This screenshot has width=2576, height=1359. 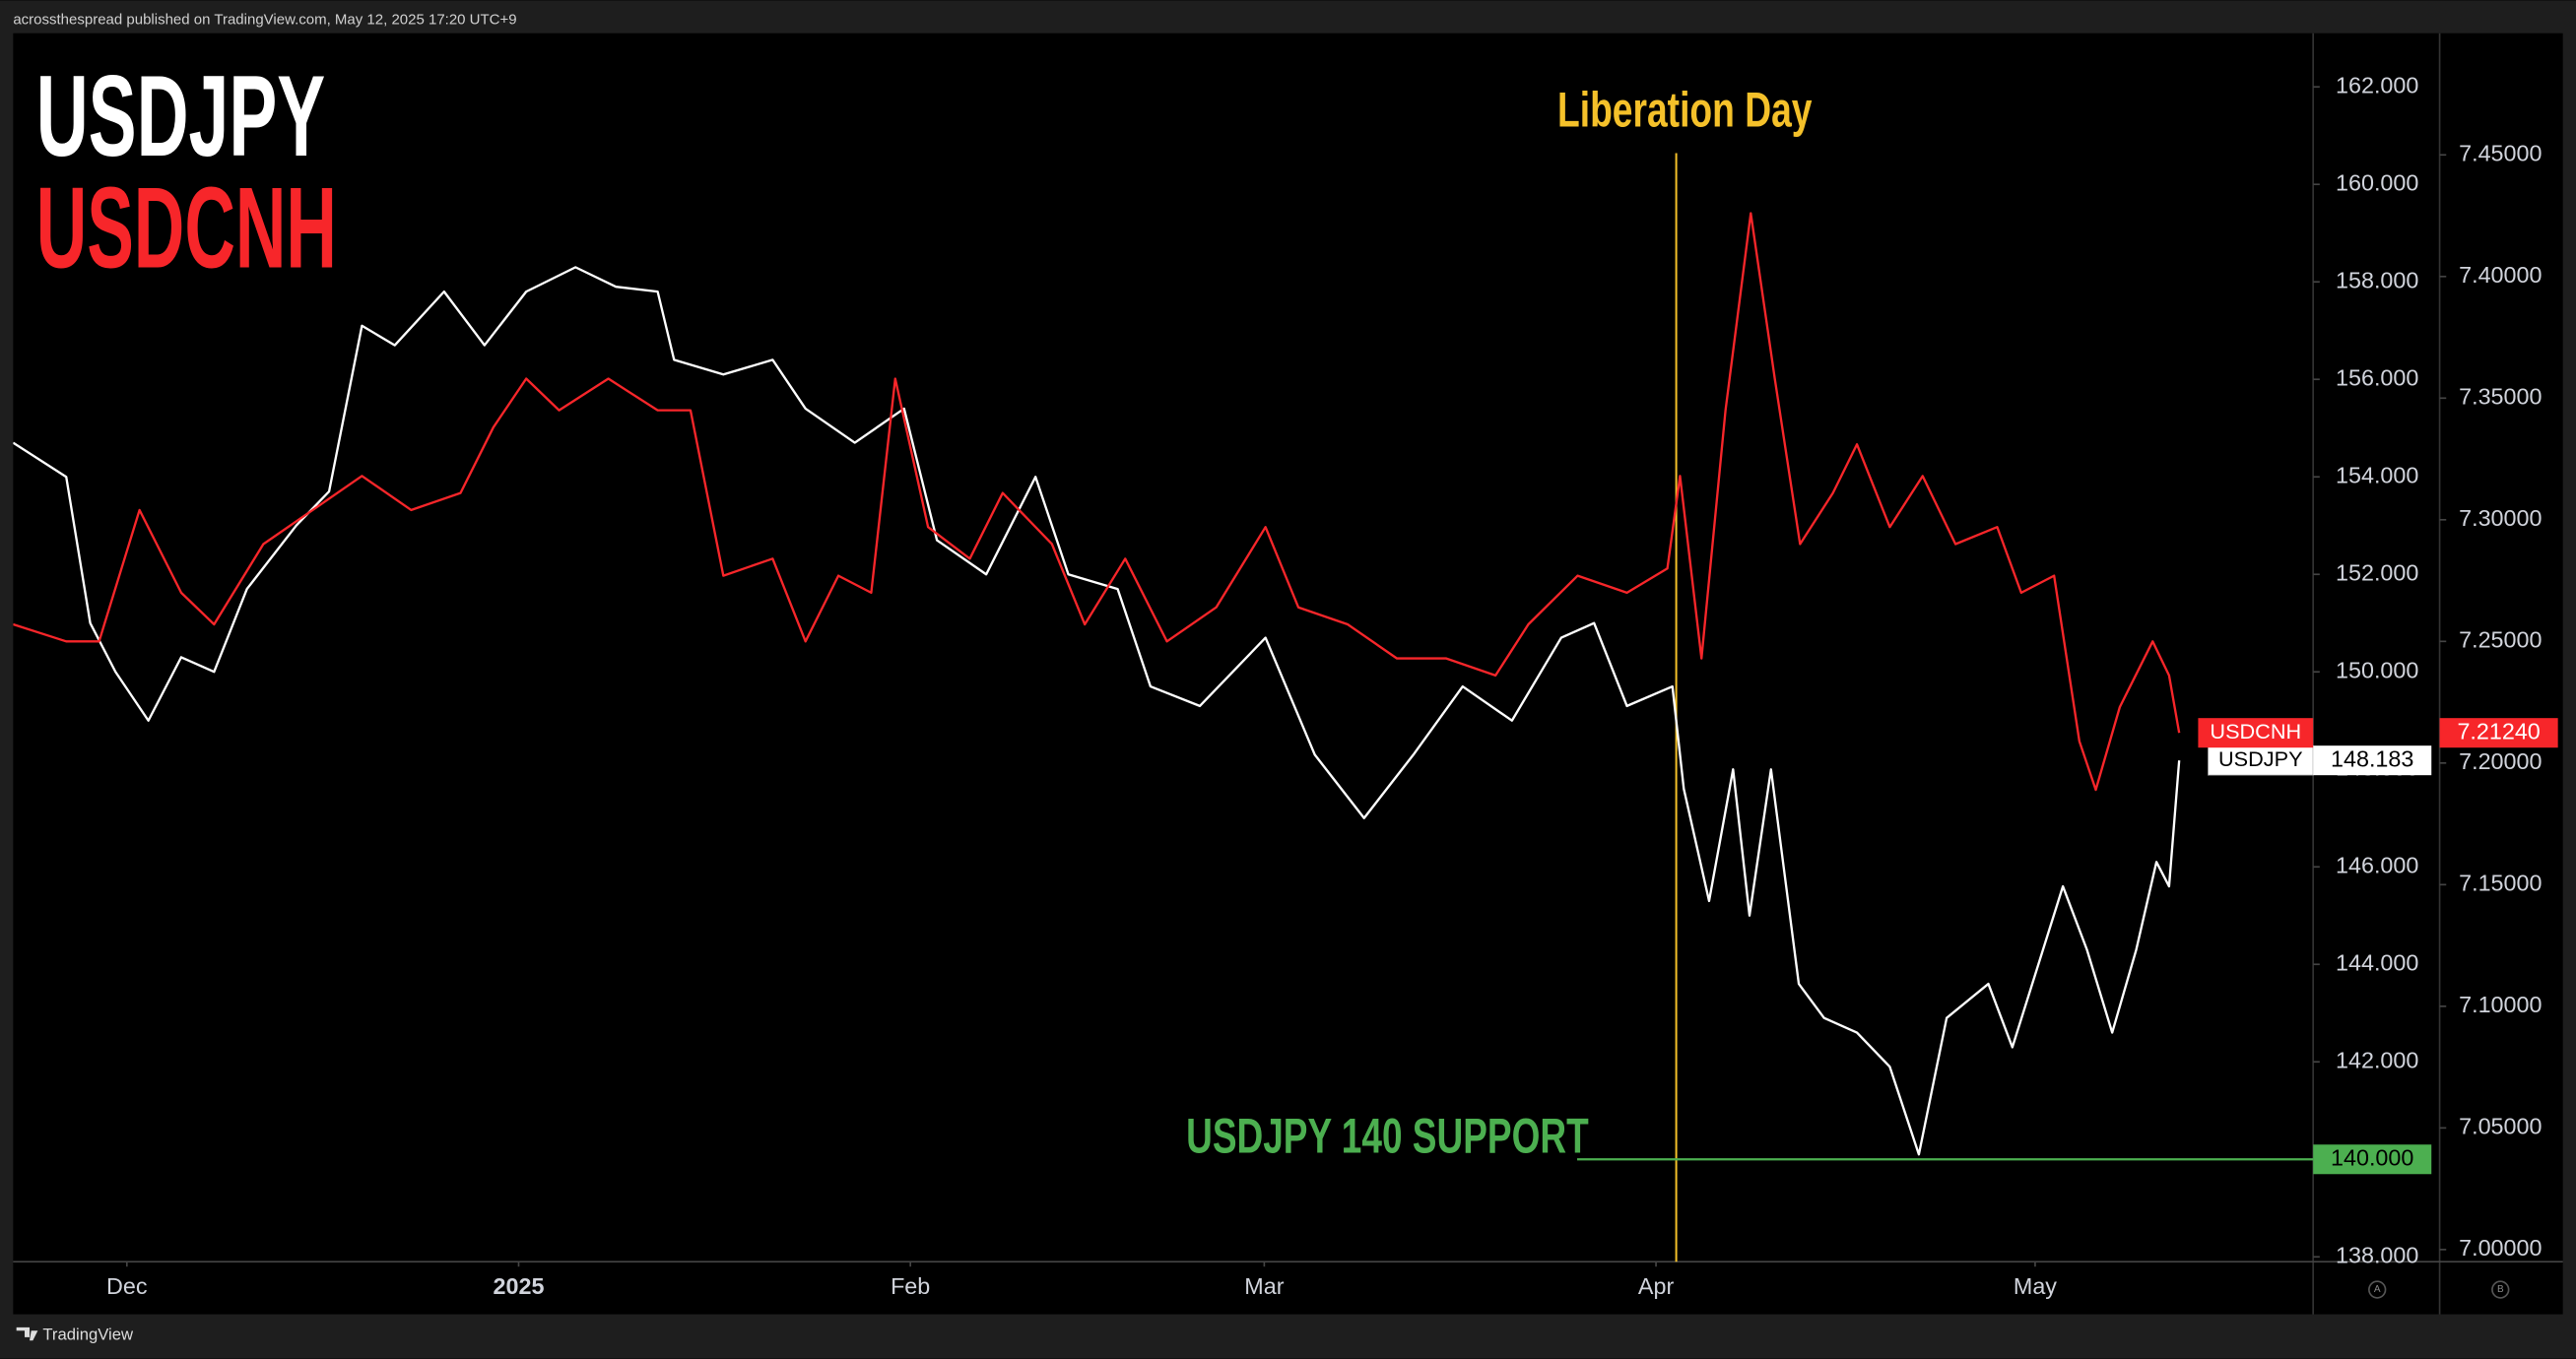 What do you see at coordinates (911, 1286) in the screenshot?
I see `x-tick-label: Feb` at bounding box center [911, 1286].